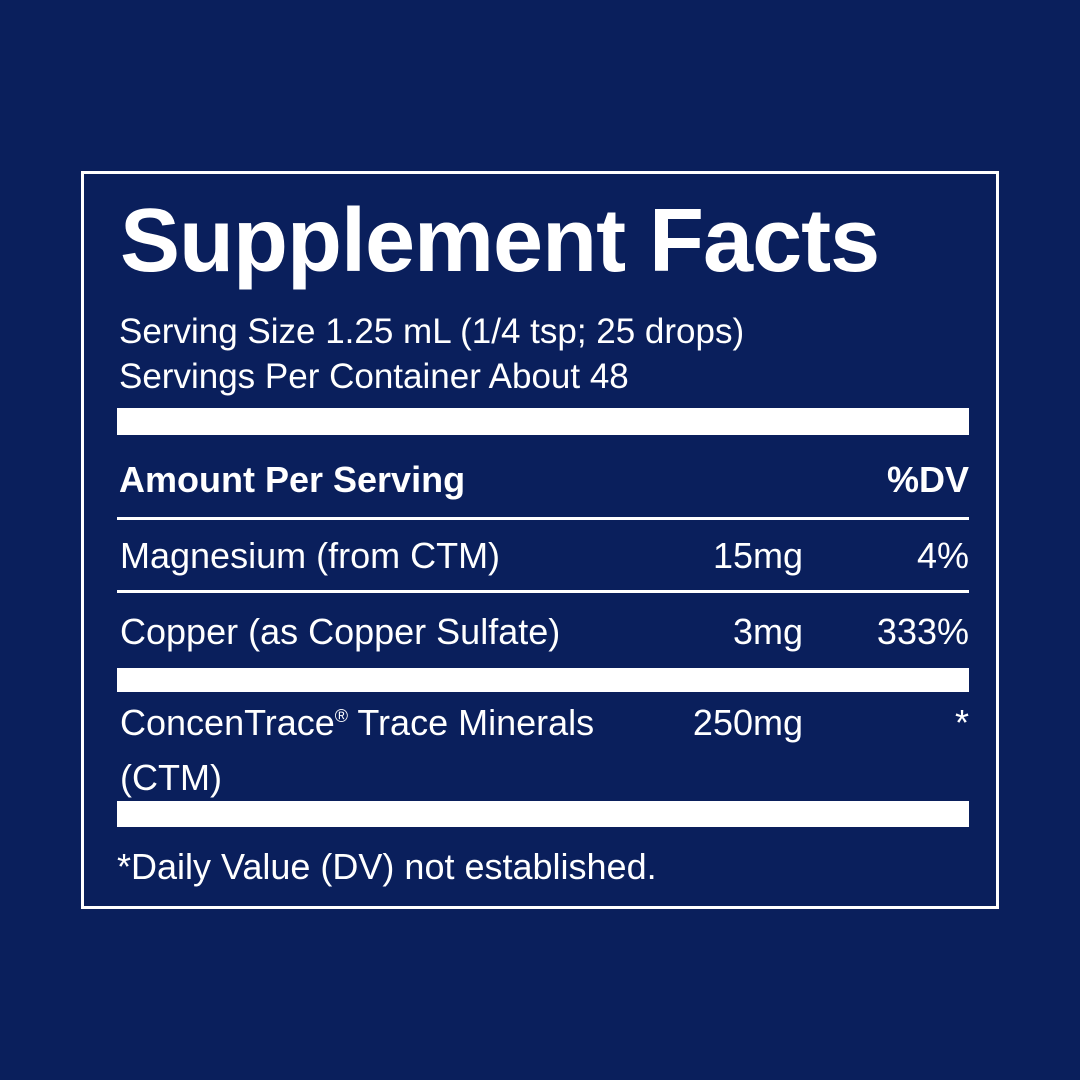  I want to click on row-name-line2: (CTM), so click(171, 777).